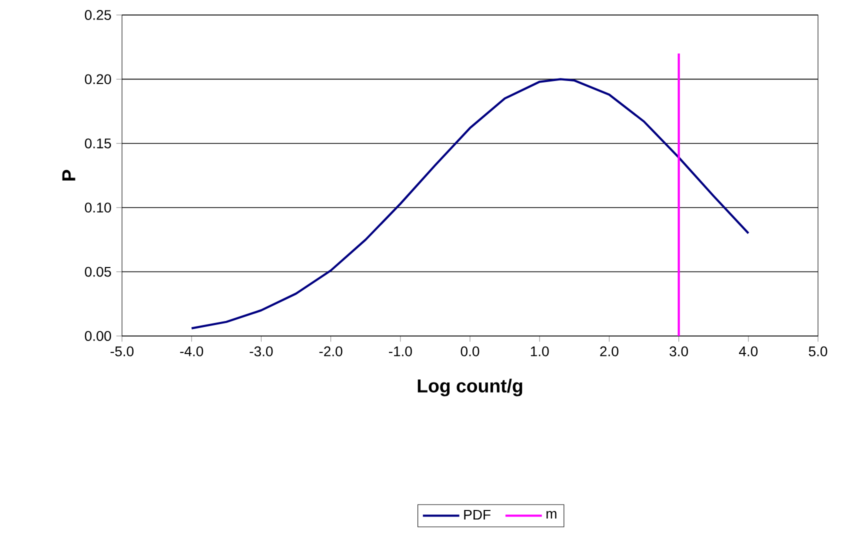  I want to click on y-tick-label: 0.15, so click(98, 143).